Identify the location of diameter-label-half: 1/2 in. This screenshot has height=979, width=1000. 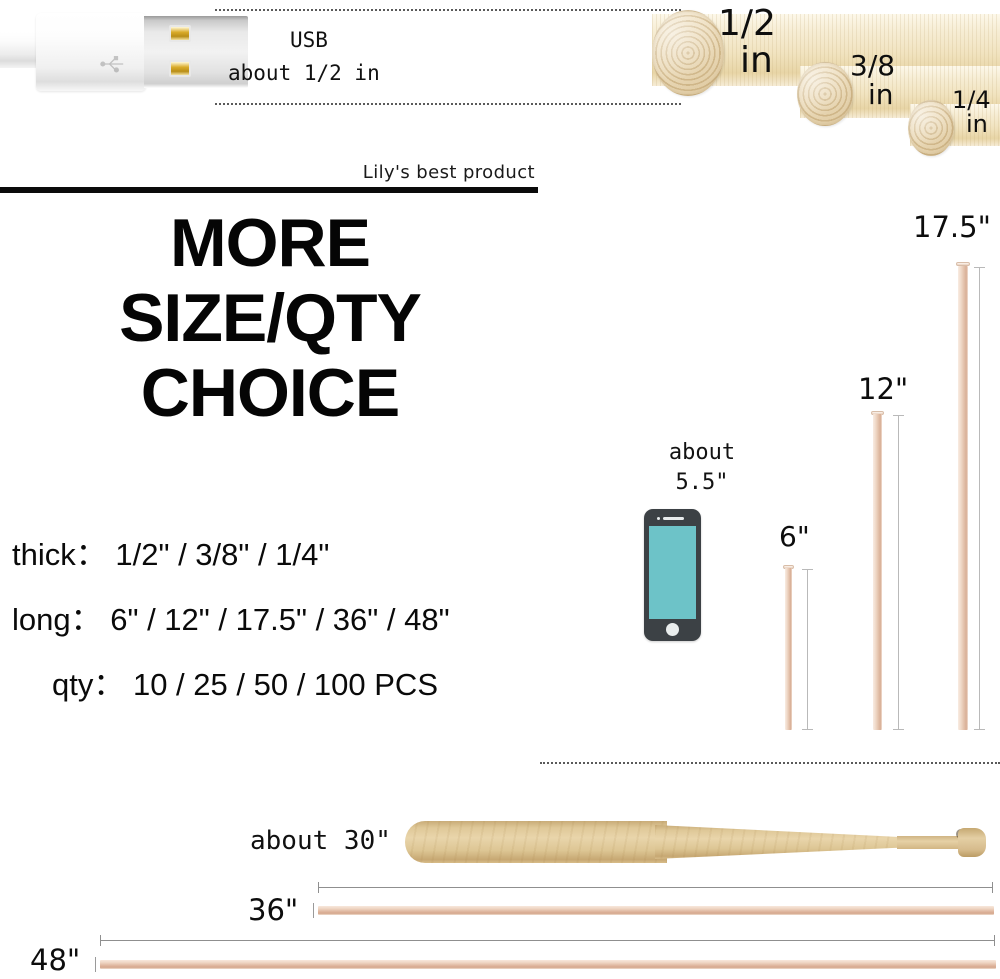
(747, 42).